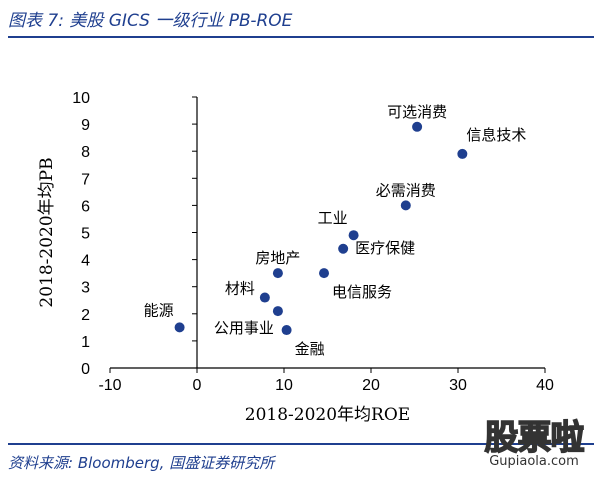 The width and height of the screenshot is (600, 480). I want to click on x-tick-label: 40, so click(545, 385).